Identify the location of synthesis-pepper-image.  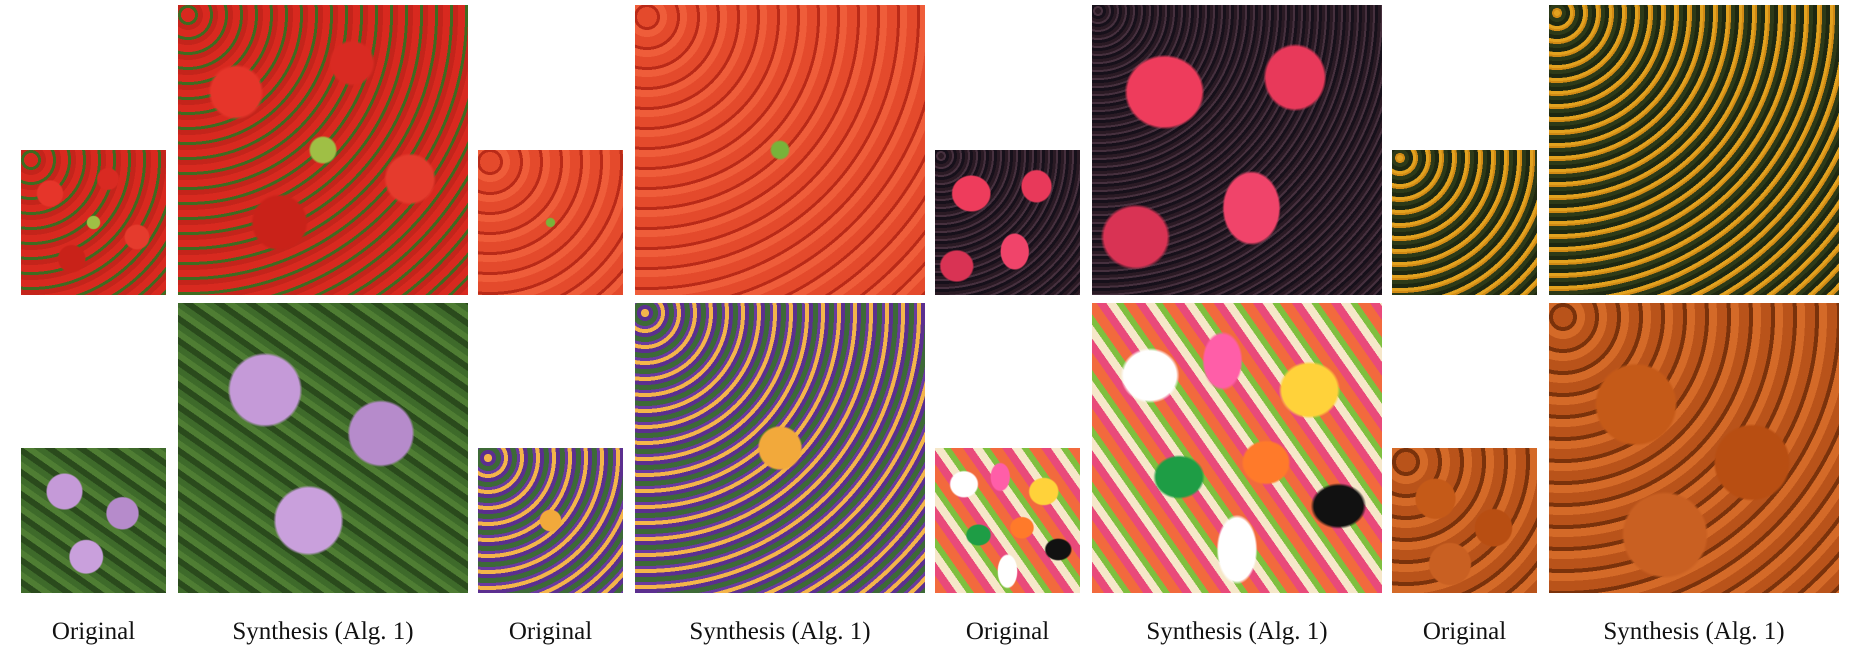
(780, 150).